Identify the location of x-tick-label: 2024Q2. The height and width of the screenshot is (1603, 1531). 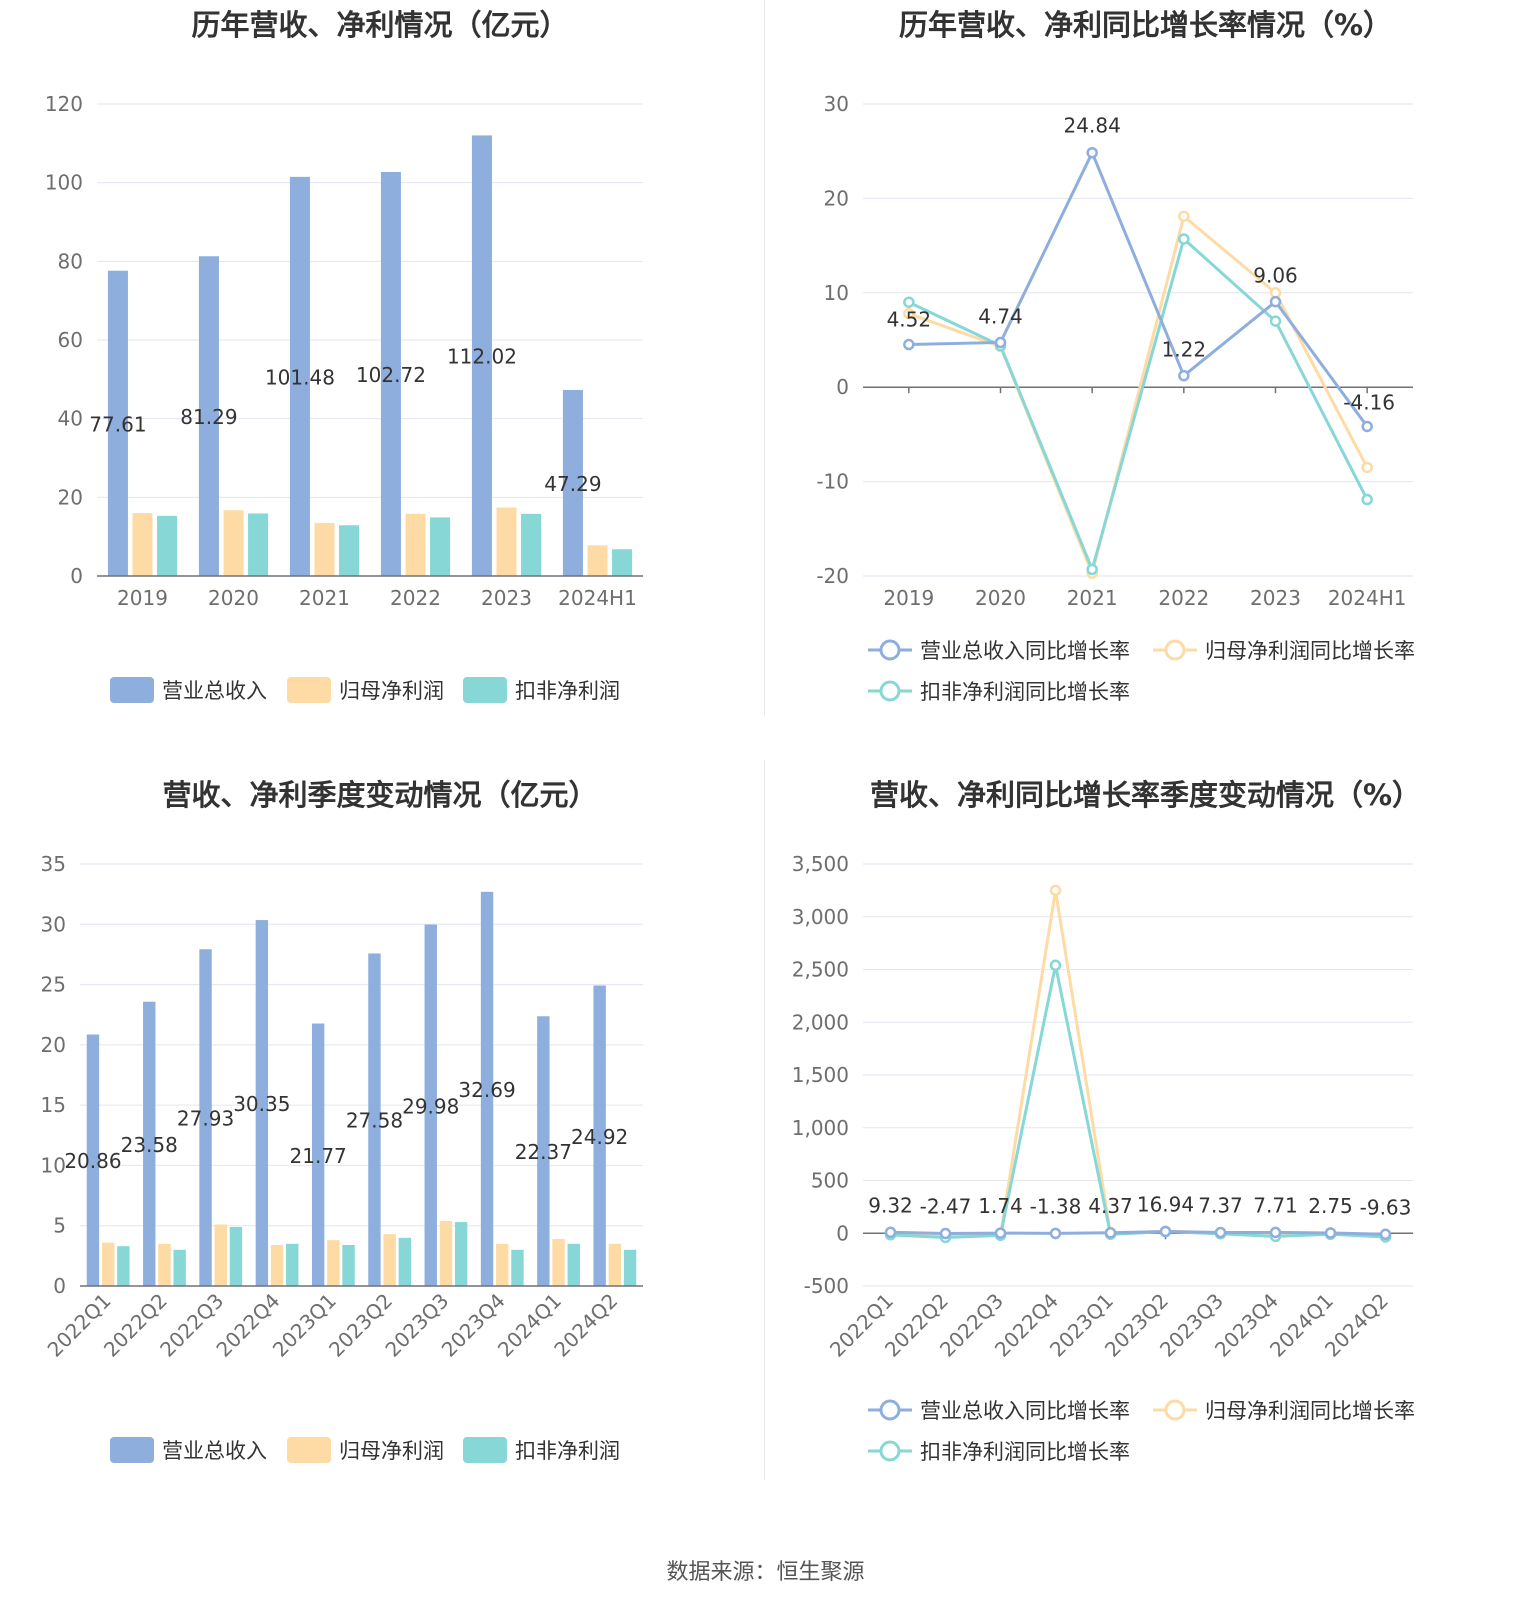
(585, 1325).